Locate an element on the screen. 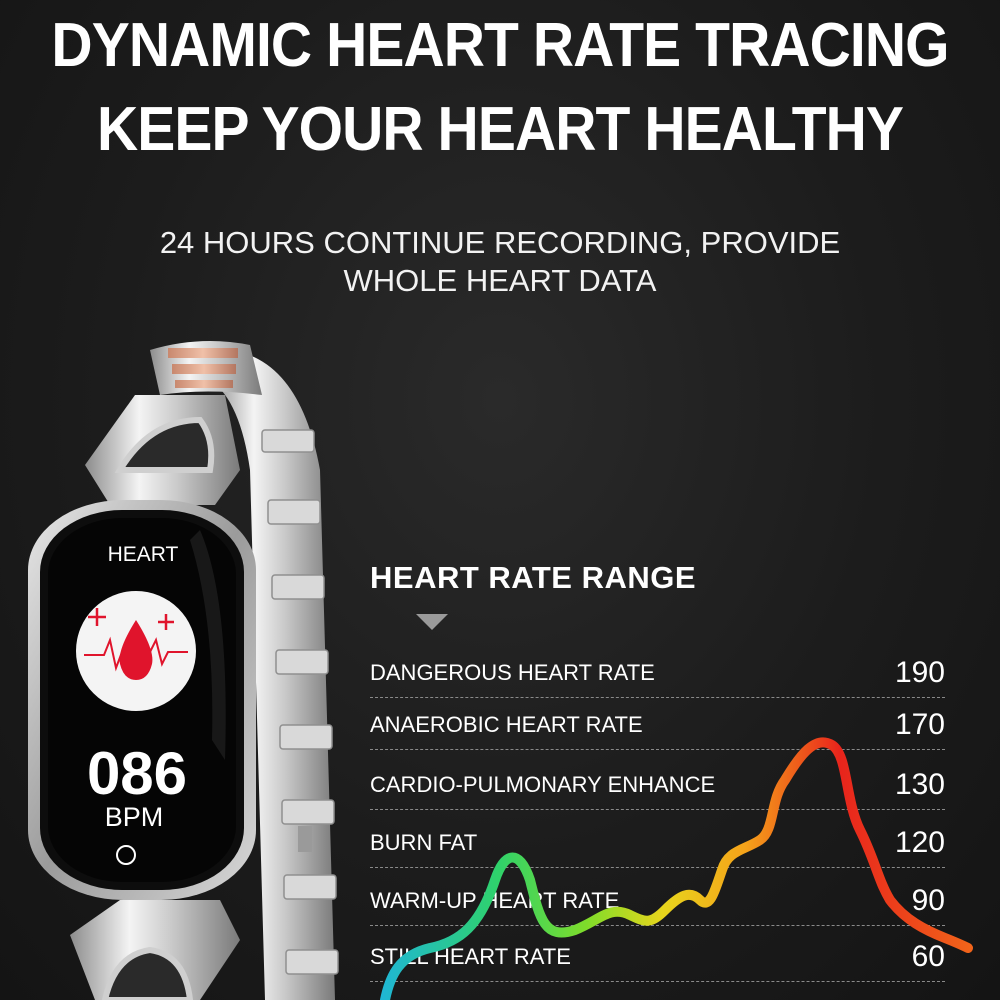 This screenshot has width=1000, height=1000. zone-value: 60 is located at coordinates (928, 956).